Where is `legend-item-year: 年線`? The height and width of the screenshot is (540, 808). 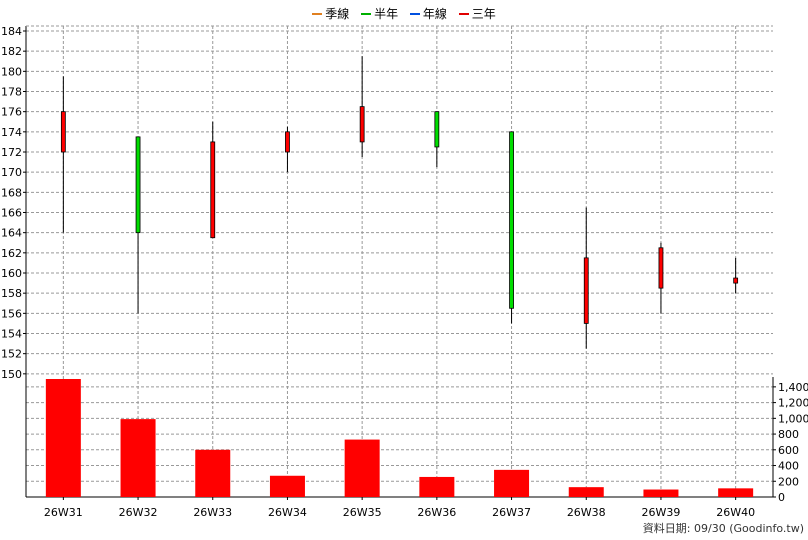 legend-item-year: 年線 is located at coordinates (428, 13).